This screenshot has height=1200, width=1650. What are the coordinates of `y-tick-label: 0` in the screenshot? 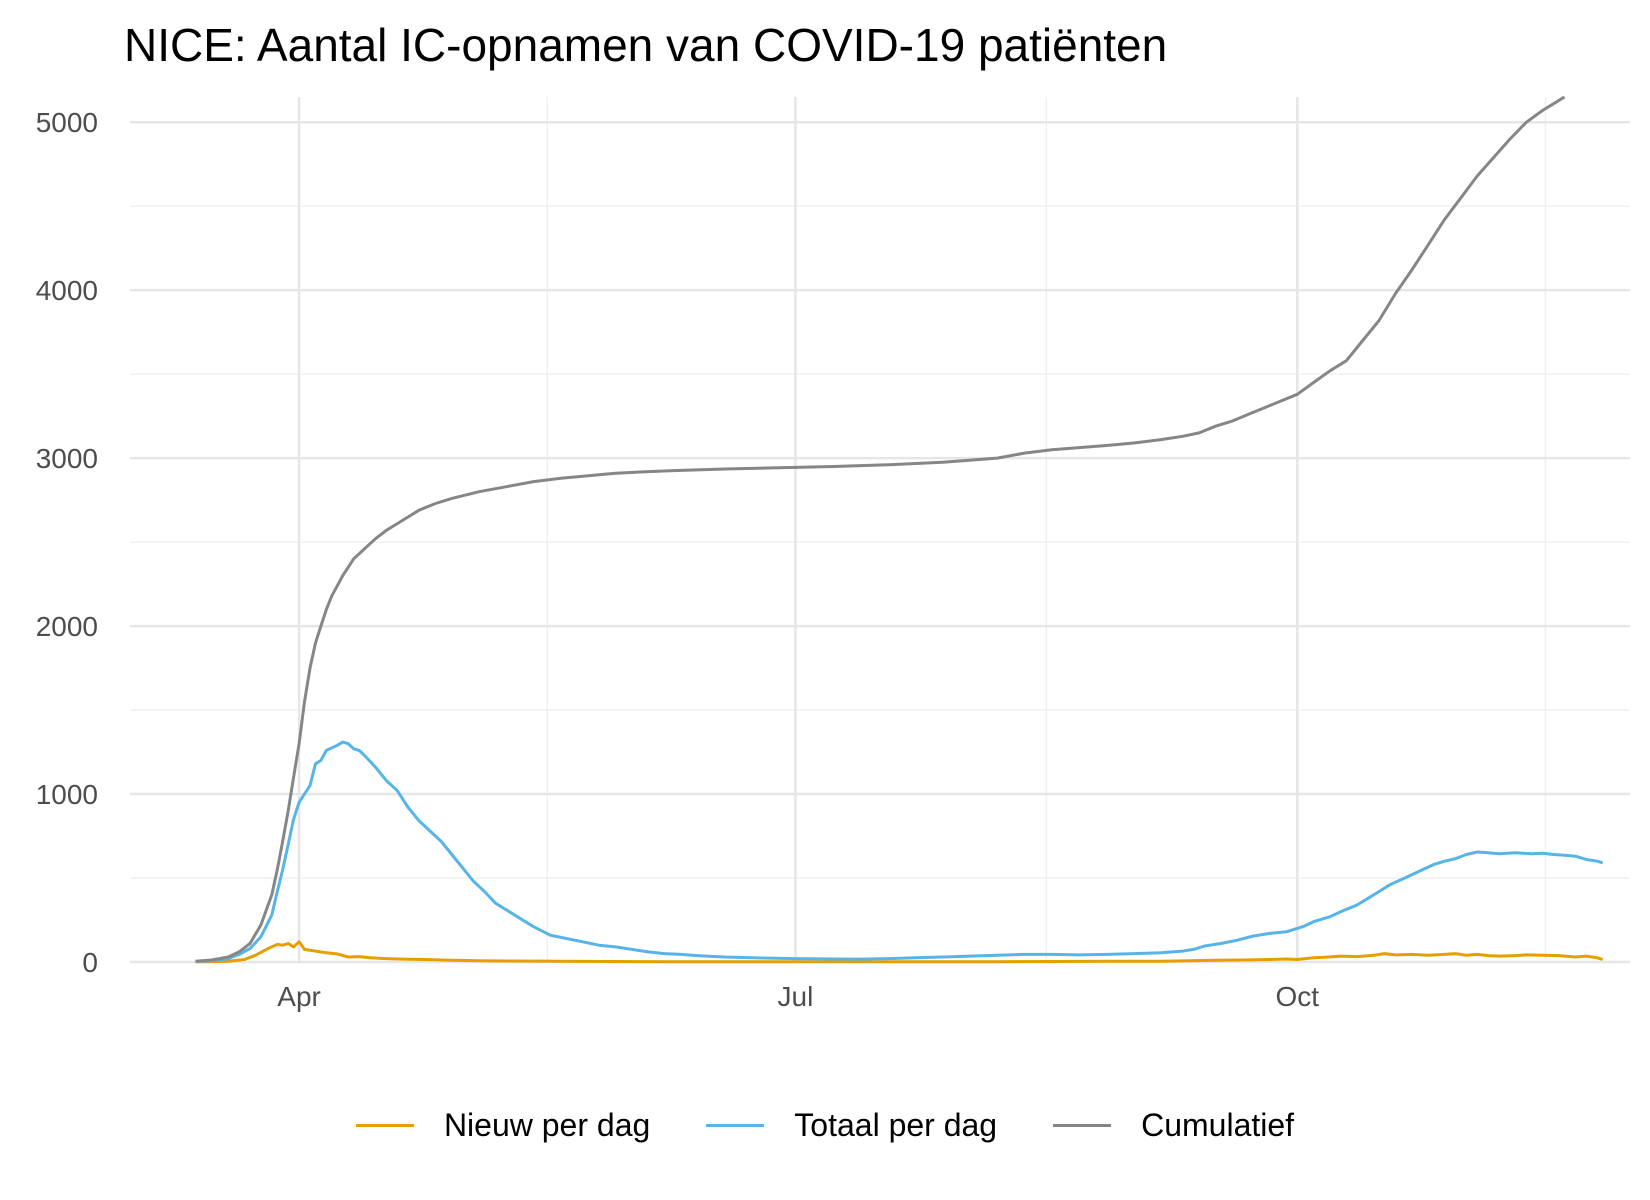 It's located at (90, 962).